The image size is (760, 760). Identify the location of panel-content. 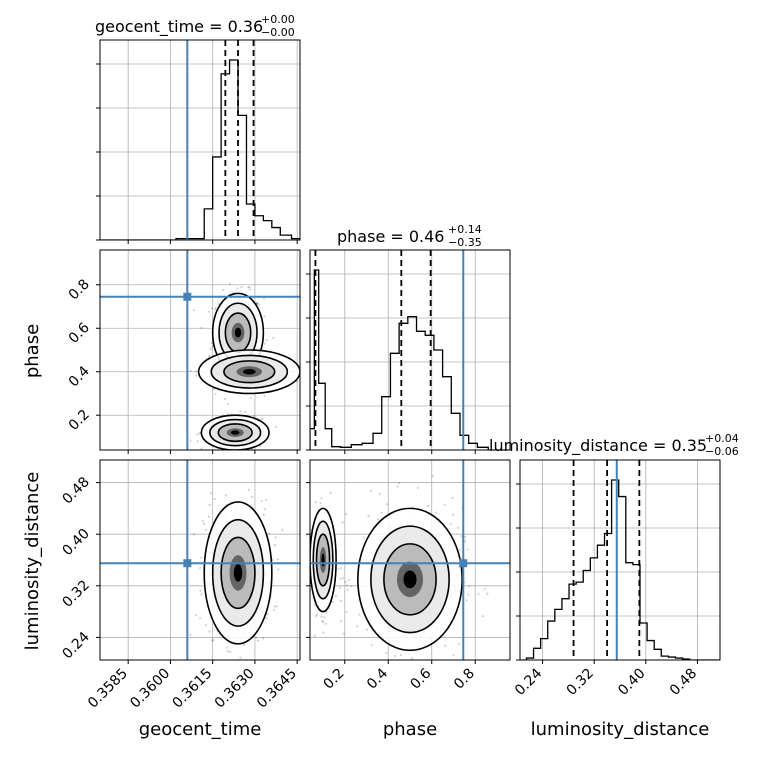
(410, 350).